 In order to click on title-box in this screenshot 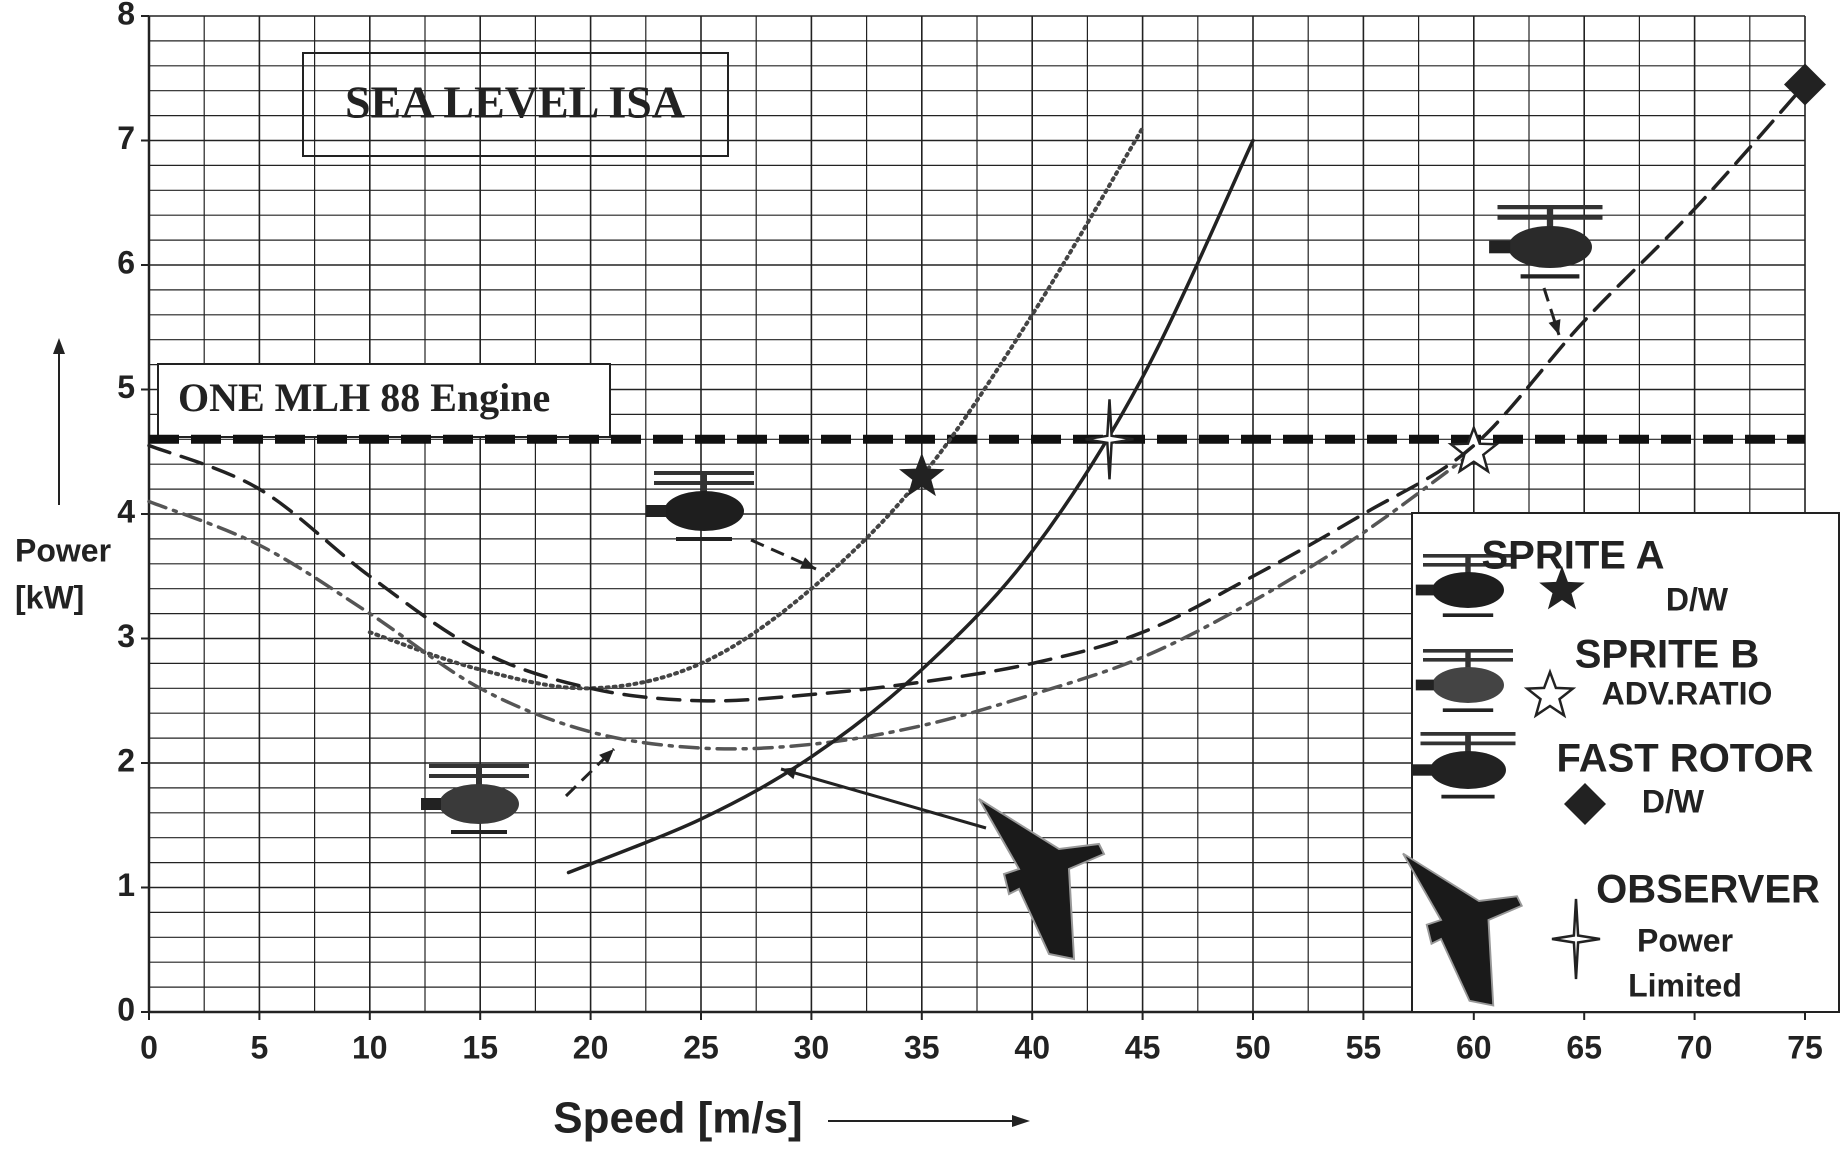, I will do `click(515, 104)`.